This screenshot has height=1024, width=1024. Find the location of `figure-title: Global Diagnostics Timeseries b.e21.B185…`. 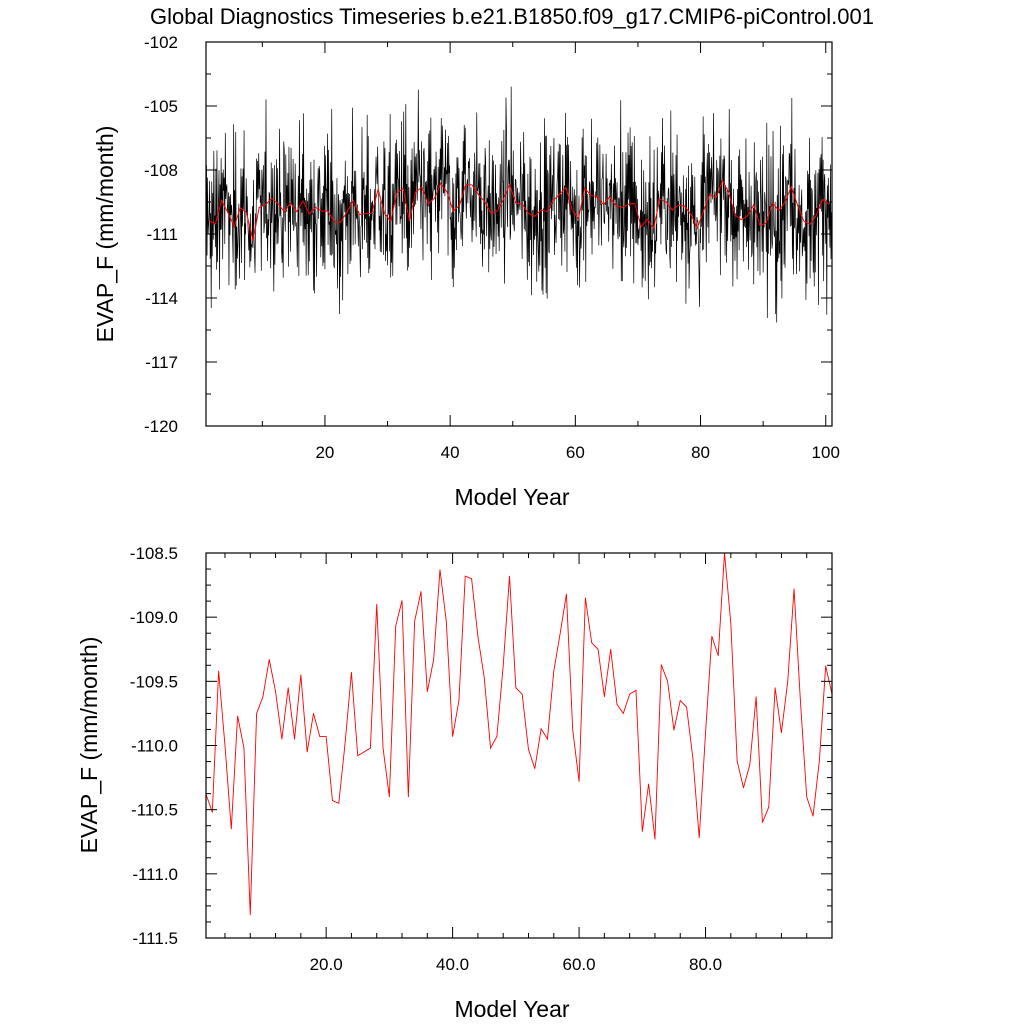

figure-title: Global Diagnostics Timeseries b.e21.B185… is located at coordinates (512, 16).